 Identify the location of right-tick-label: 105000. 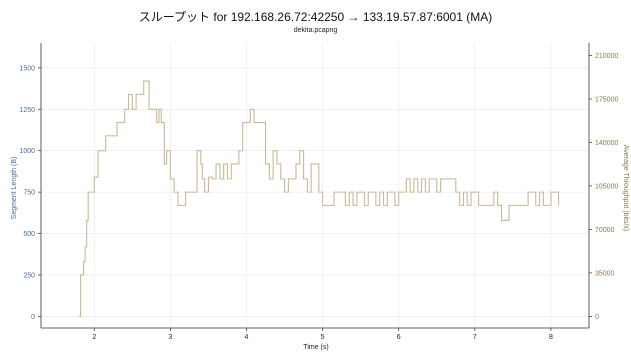
(606, 186).